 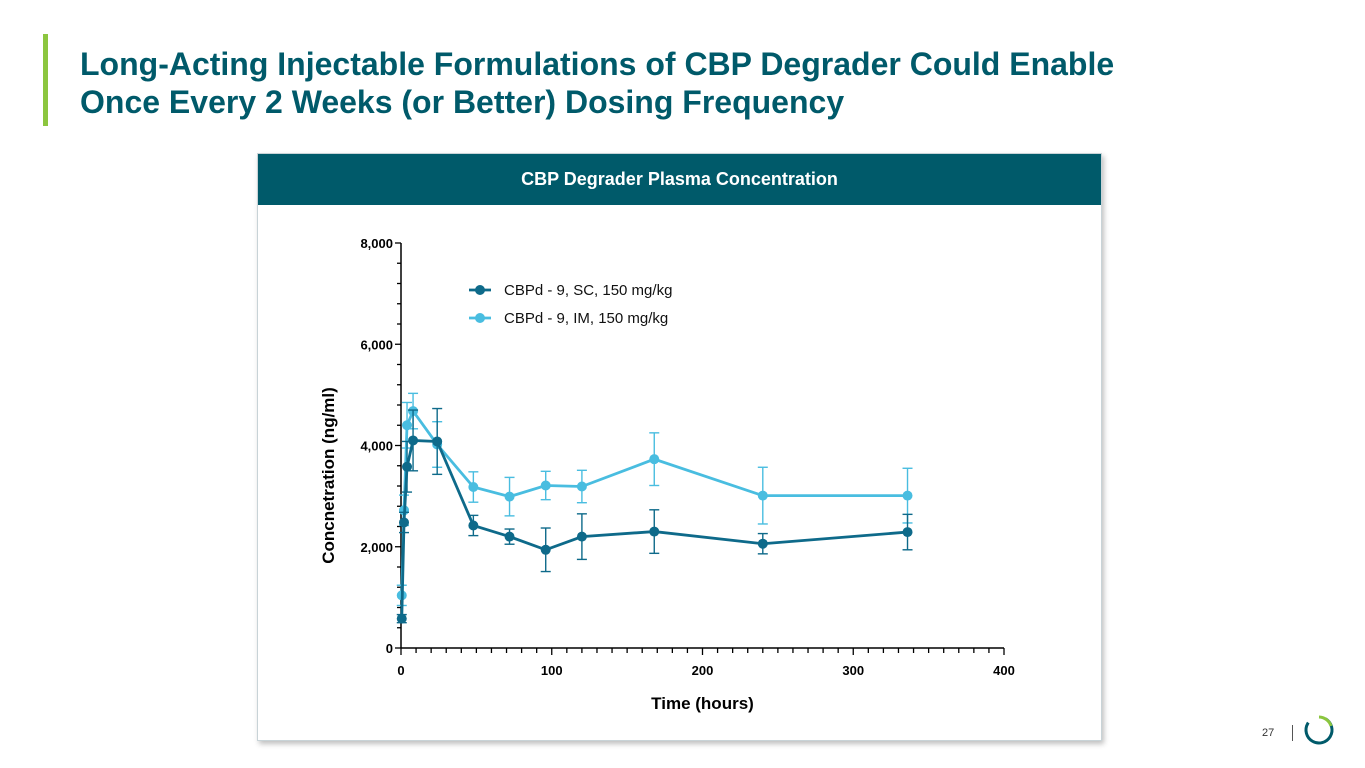 What do you see at coordinates (1268, 733) in the screenshot?
I see `page-number: 27` at bounding box center [1268, 733].